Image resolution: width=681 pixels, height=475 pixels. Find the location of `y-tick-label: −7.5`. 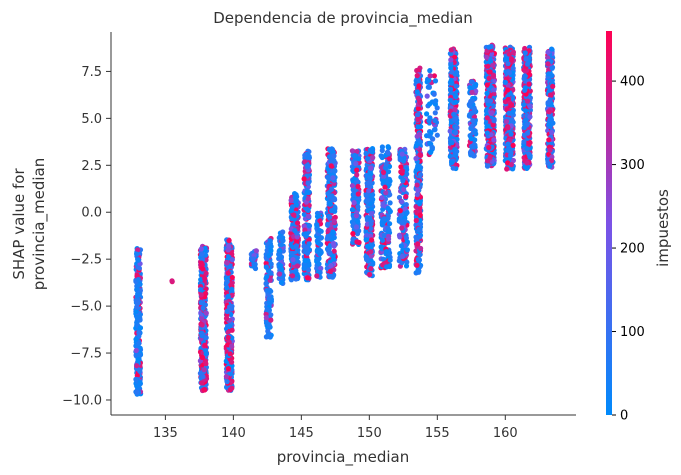

y-tick-label: −7.5 is located at coordinates (86, 354).